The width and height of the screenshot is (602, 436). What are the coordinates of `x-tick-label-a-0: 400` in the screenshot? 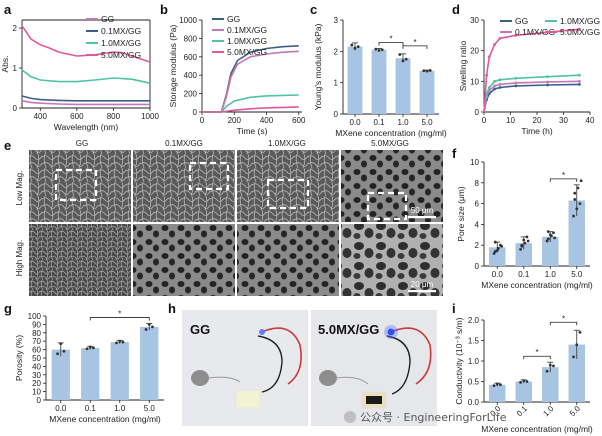 It's located at (41, 116).